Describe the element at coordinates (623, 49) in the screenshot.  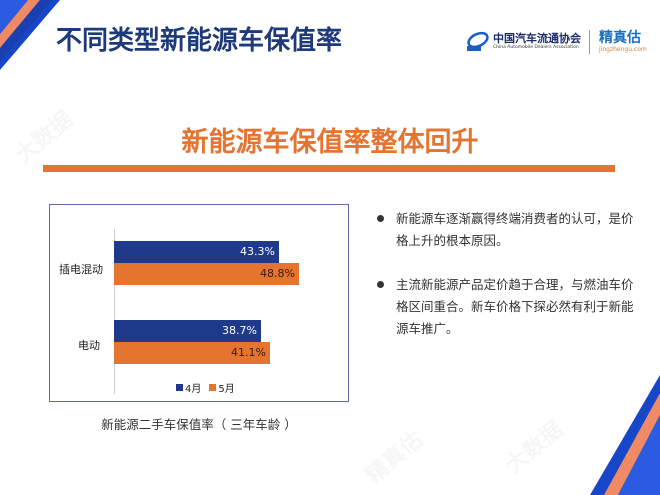
I see `brand-url: jingzhengu.com` at that location.